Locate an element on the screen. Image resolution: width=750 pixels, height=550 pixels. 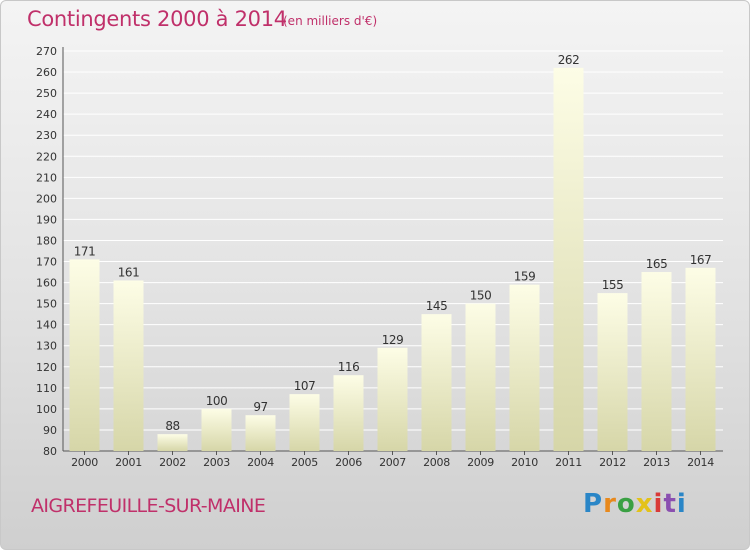
data-label: 155 is located at coordinates (612, 285).